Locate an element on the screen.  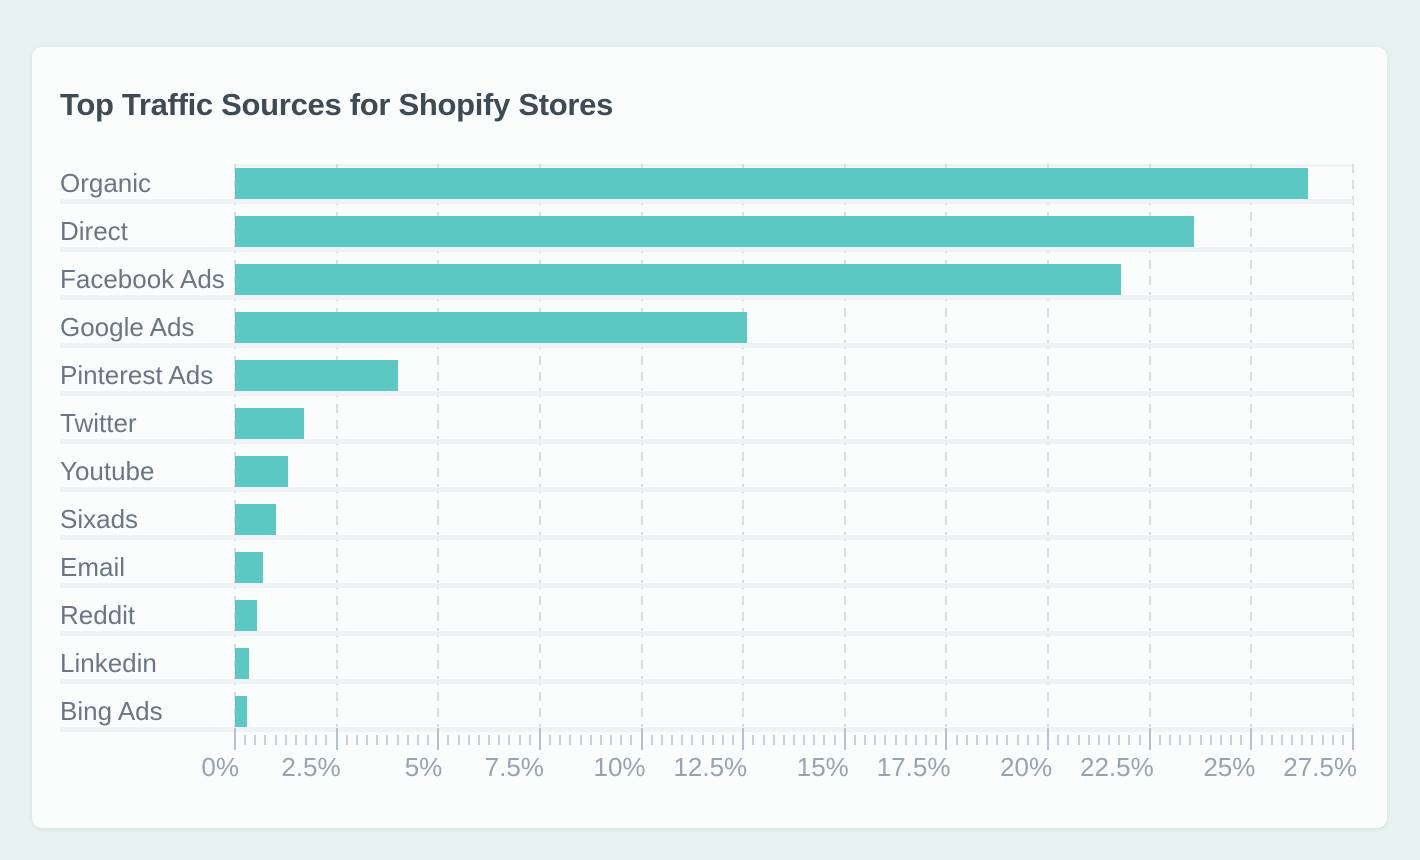
row-label: Twitter is located at coordinates (98, 423).